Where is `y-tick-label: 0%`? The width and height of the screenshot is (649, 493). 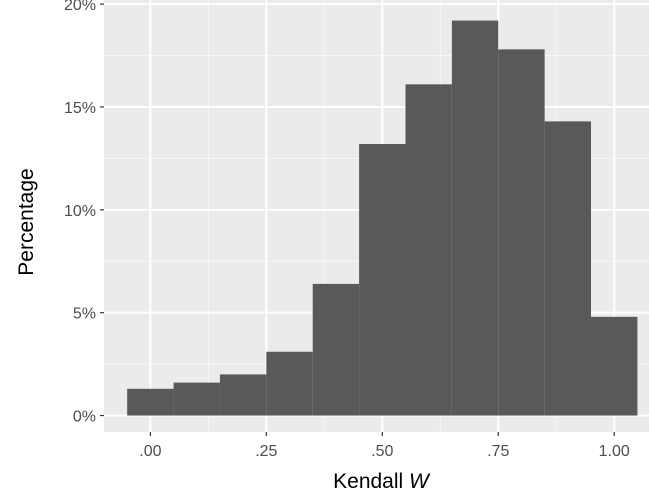 y-tick-label: 0% is located at coordinates (84, 417).